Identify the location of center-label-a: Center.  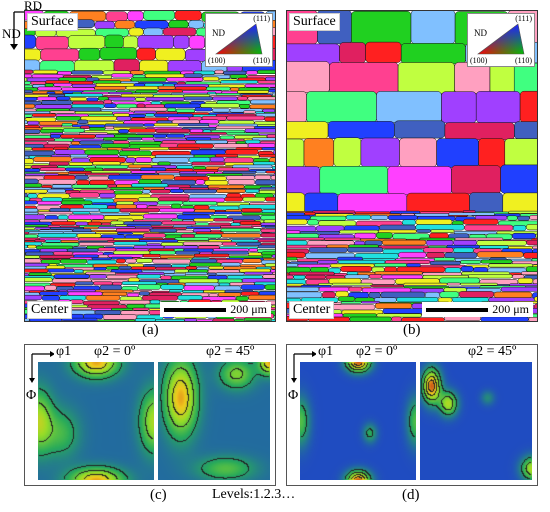
(50, 310).